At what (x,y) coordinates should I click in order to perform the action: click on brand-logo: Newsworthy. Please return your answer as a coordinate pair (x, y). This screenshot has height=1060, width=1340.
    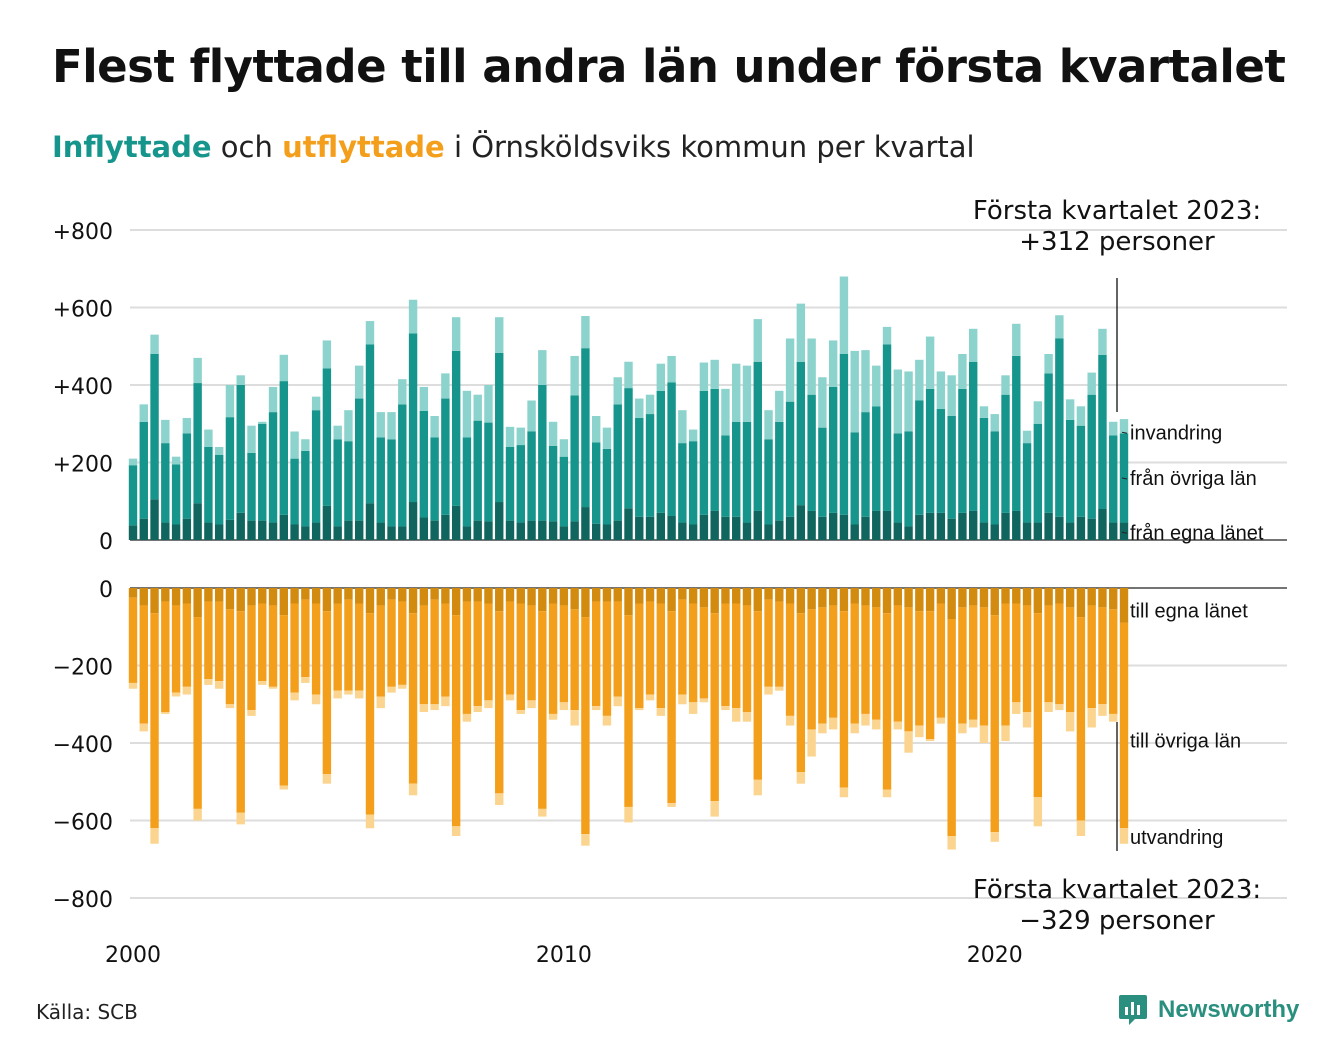
    Looking at the image, I should click on (1208, 1010).